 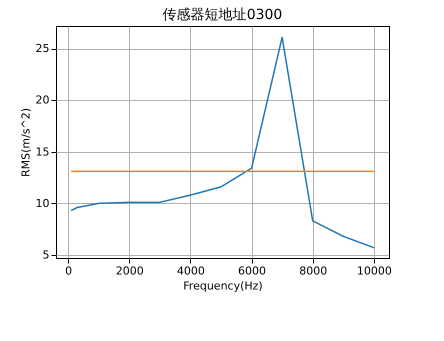 What do you see at coordinates (222, 15) in the screenshot?
I see `chart-title: 传感器短地址0300` at bounding box center [222, 15].